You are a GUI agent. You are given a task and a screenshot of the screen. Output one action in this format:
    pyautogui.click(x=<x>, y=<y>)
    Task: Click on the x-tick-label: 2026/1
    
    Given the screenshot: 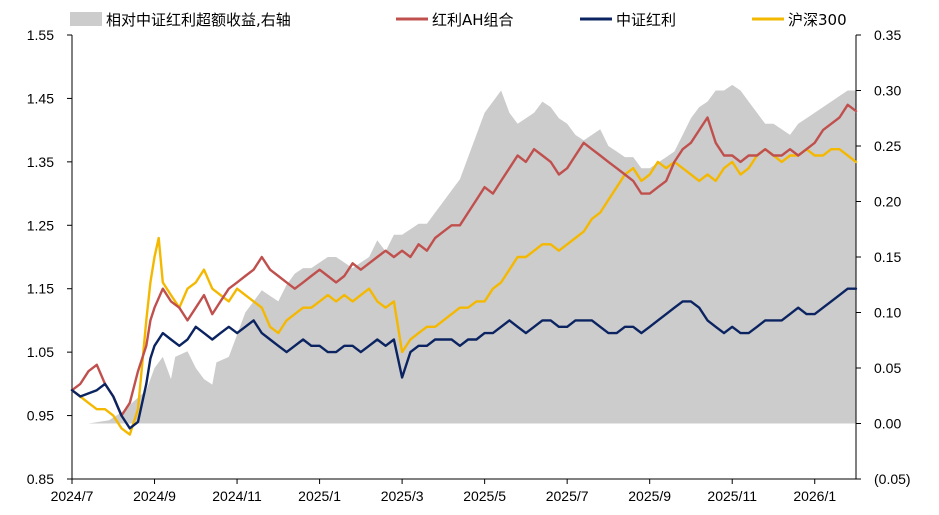 What is the action you would take?
    pyautogui.click(x=814, y=496)
    